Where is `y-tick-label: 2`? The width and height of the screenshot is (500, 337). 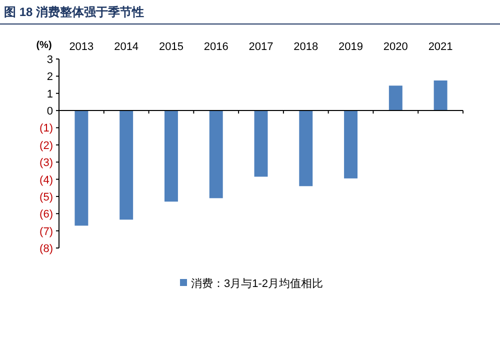 y-tick-label: 2 is located at coordinates (49, 77).